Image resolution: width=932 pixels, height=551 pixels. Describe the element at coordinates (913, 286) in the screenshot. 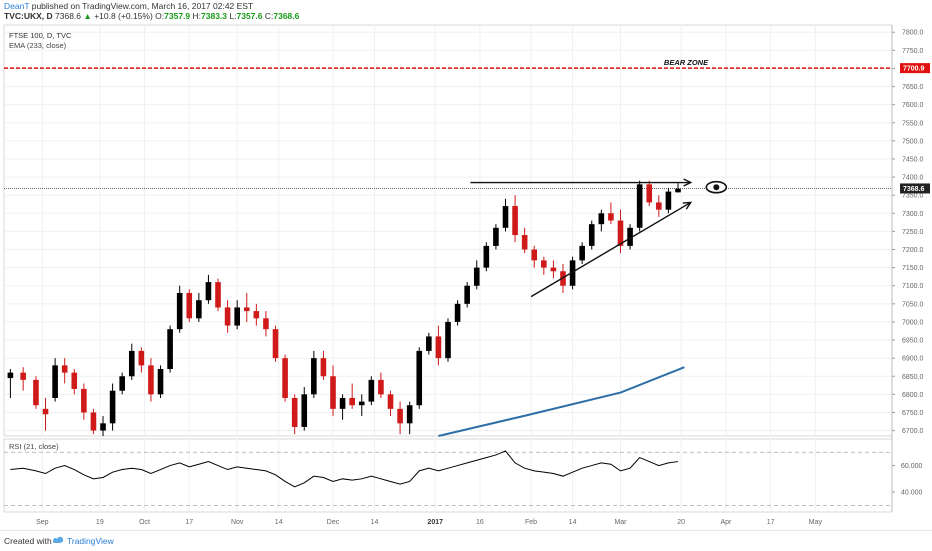

I see `y-tick-label: 7100.0` at that location.